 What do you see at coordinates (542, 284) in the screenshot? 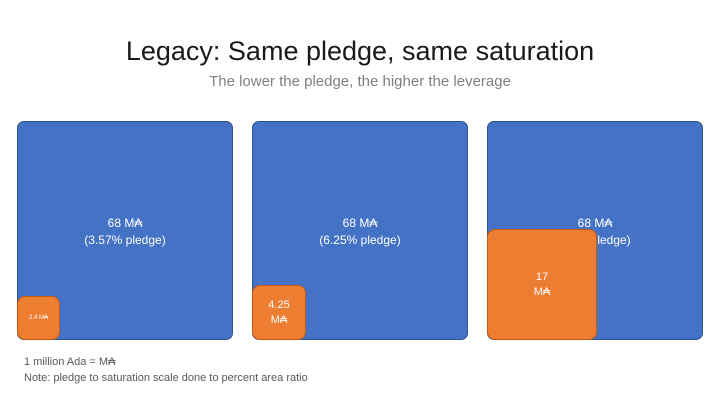
I see `pledge-box-3: 17 M₳` at bounding box center [542, 284].